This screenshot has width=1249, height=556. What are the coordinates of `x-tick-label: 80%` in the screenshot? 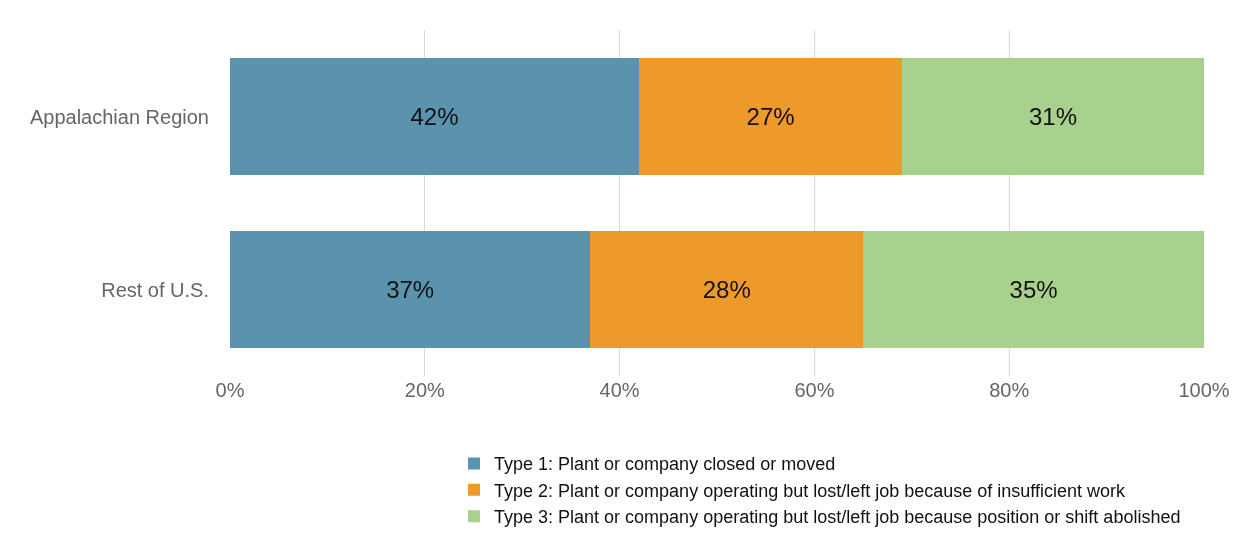 It's located at (1009, 390).